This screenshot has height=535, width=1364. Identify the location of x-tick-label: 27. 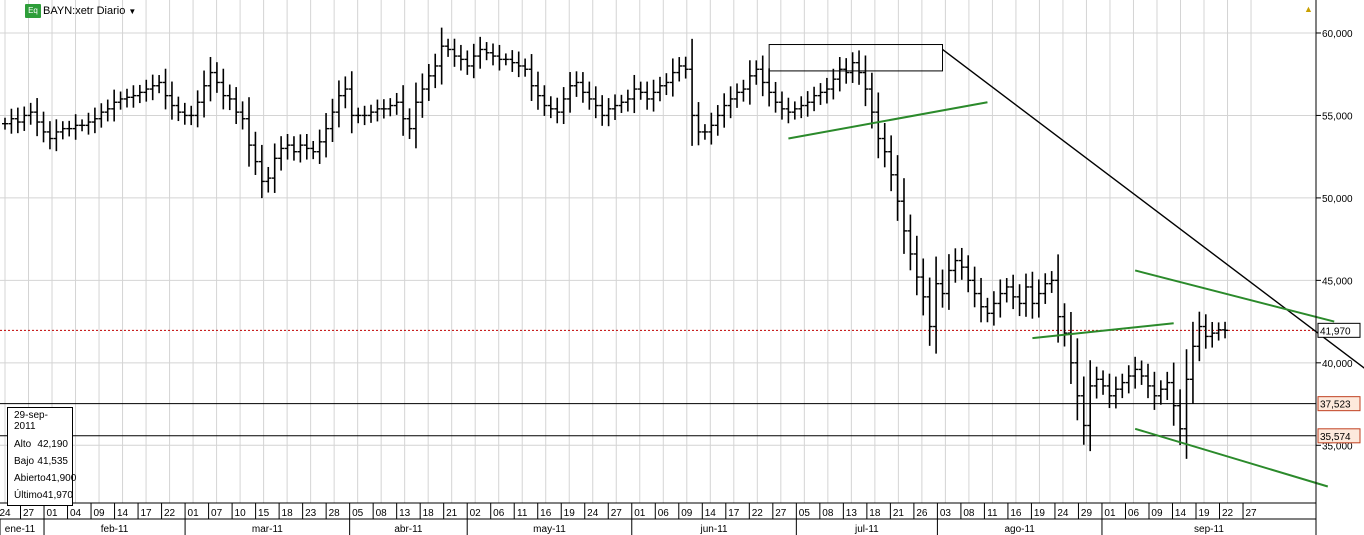
(781, 513).